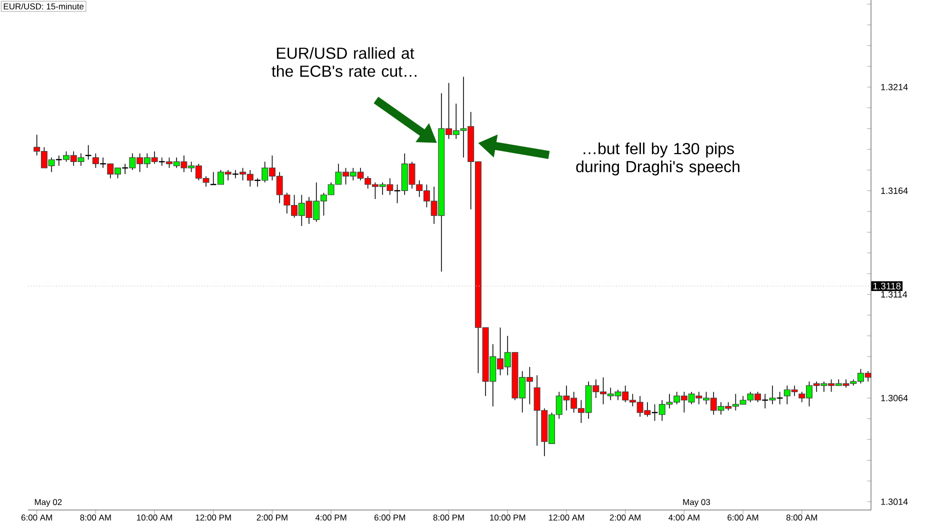 This screenshot has height=525, width=925. What do you see at coordinates (894, 501) in the screenshot?
I see `y-tick-label: 1.3014` at bounding box center [894, 501].